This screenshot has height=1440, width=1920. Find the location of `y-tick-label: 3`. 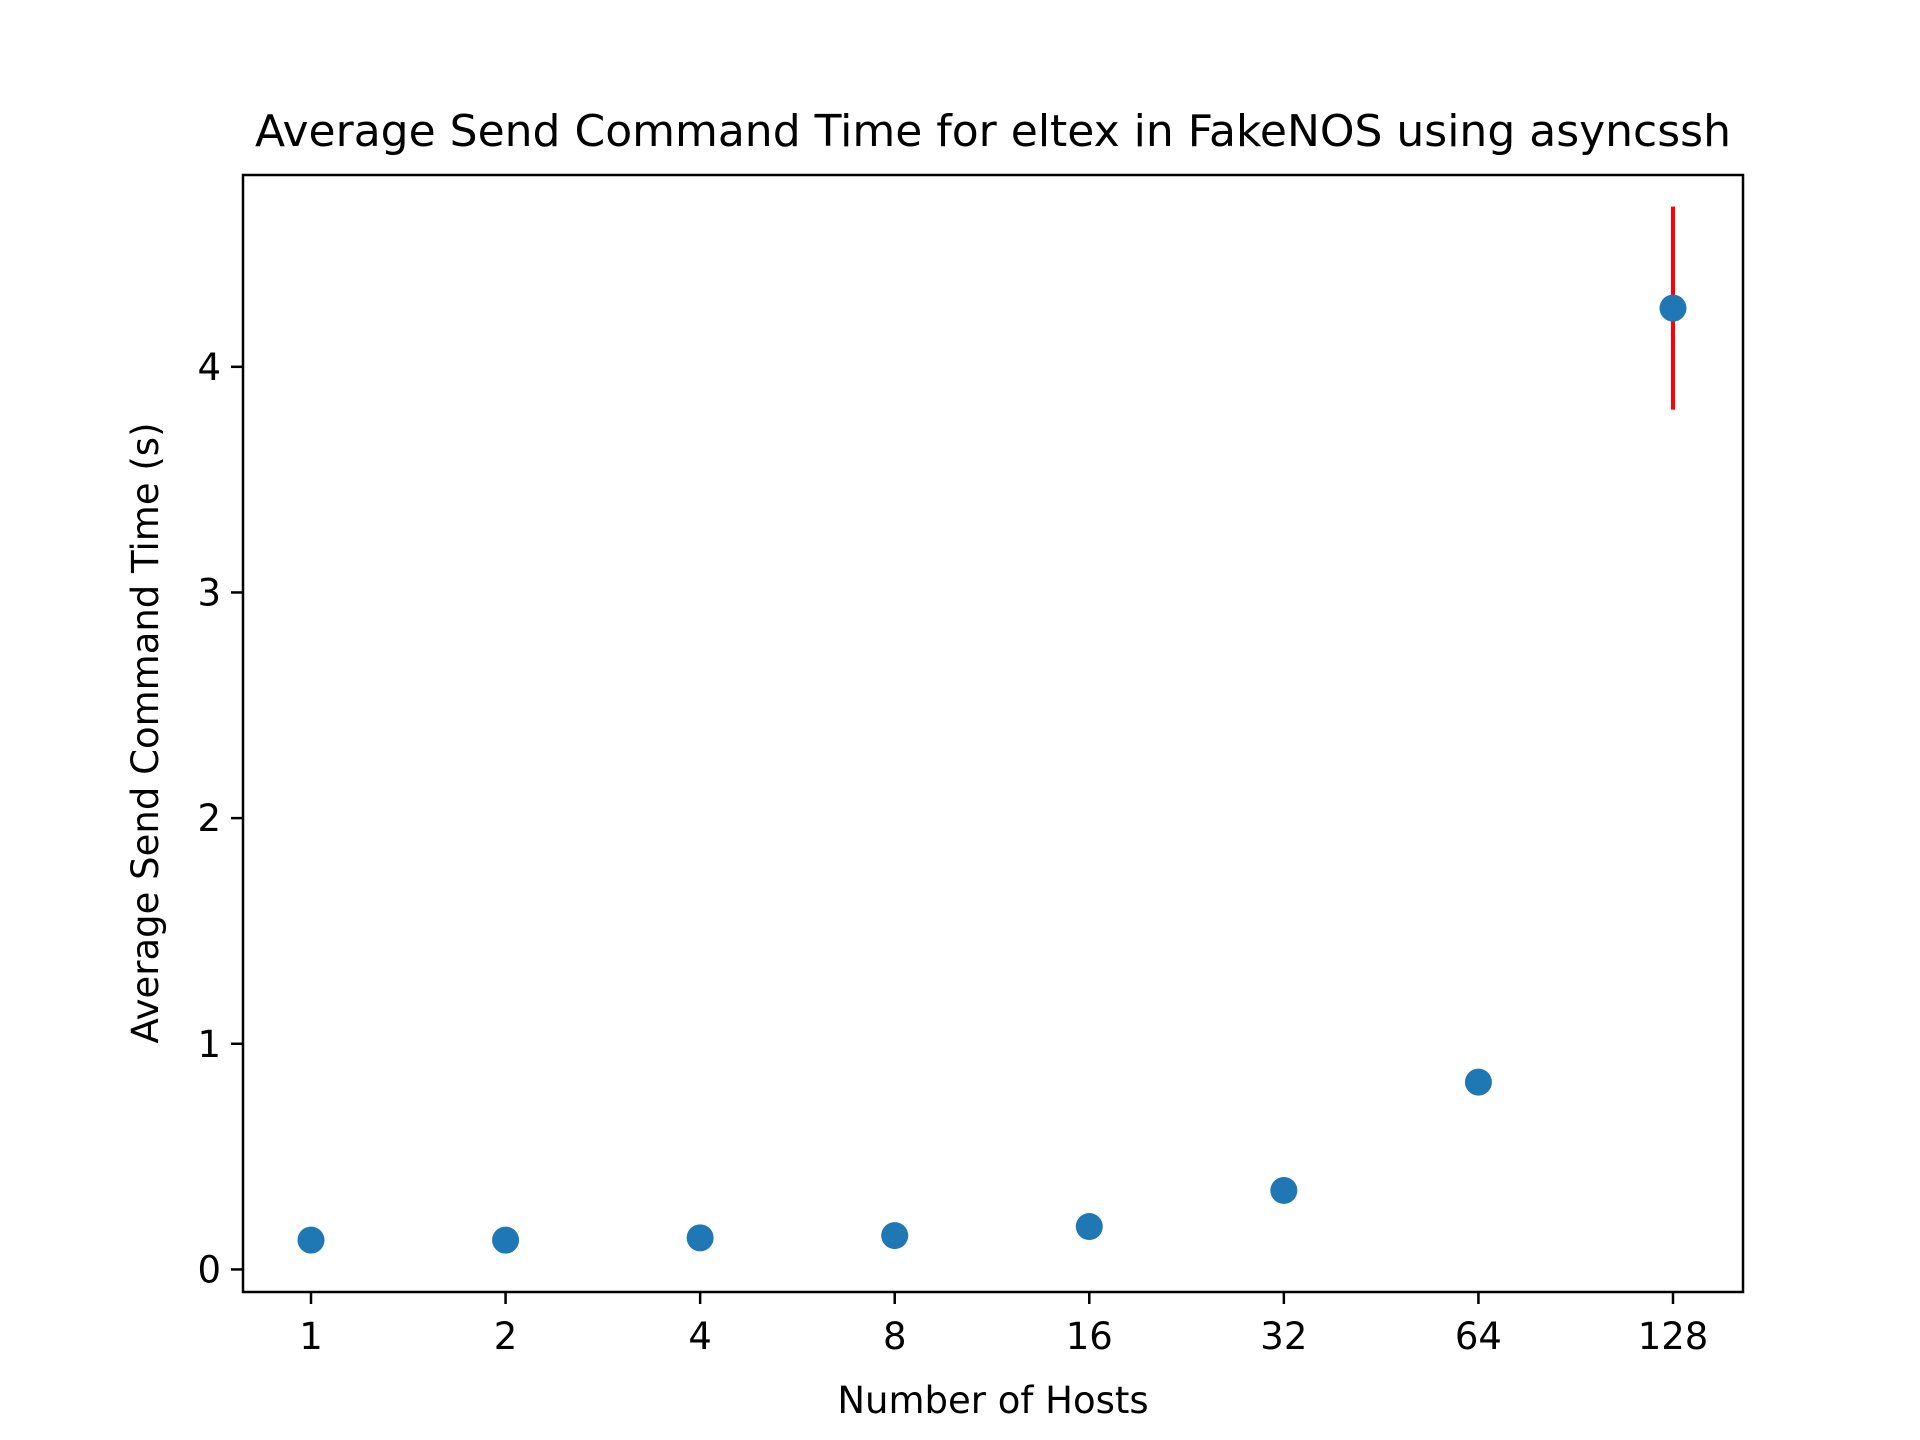

y-tick-label: 3 is located at coordinates (209, 592).